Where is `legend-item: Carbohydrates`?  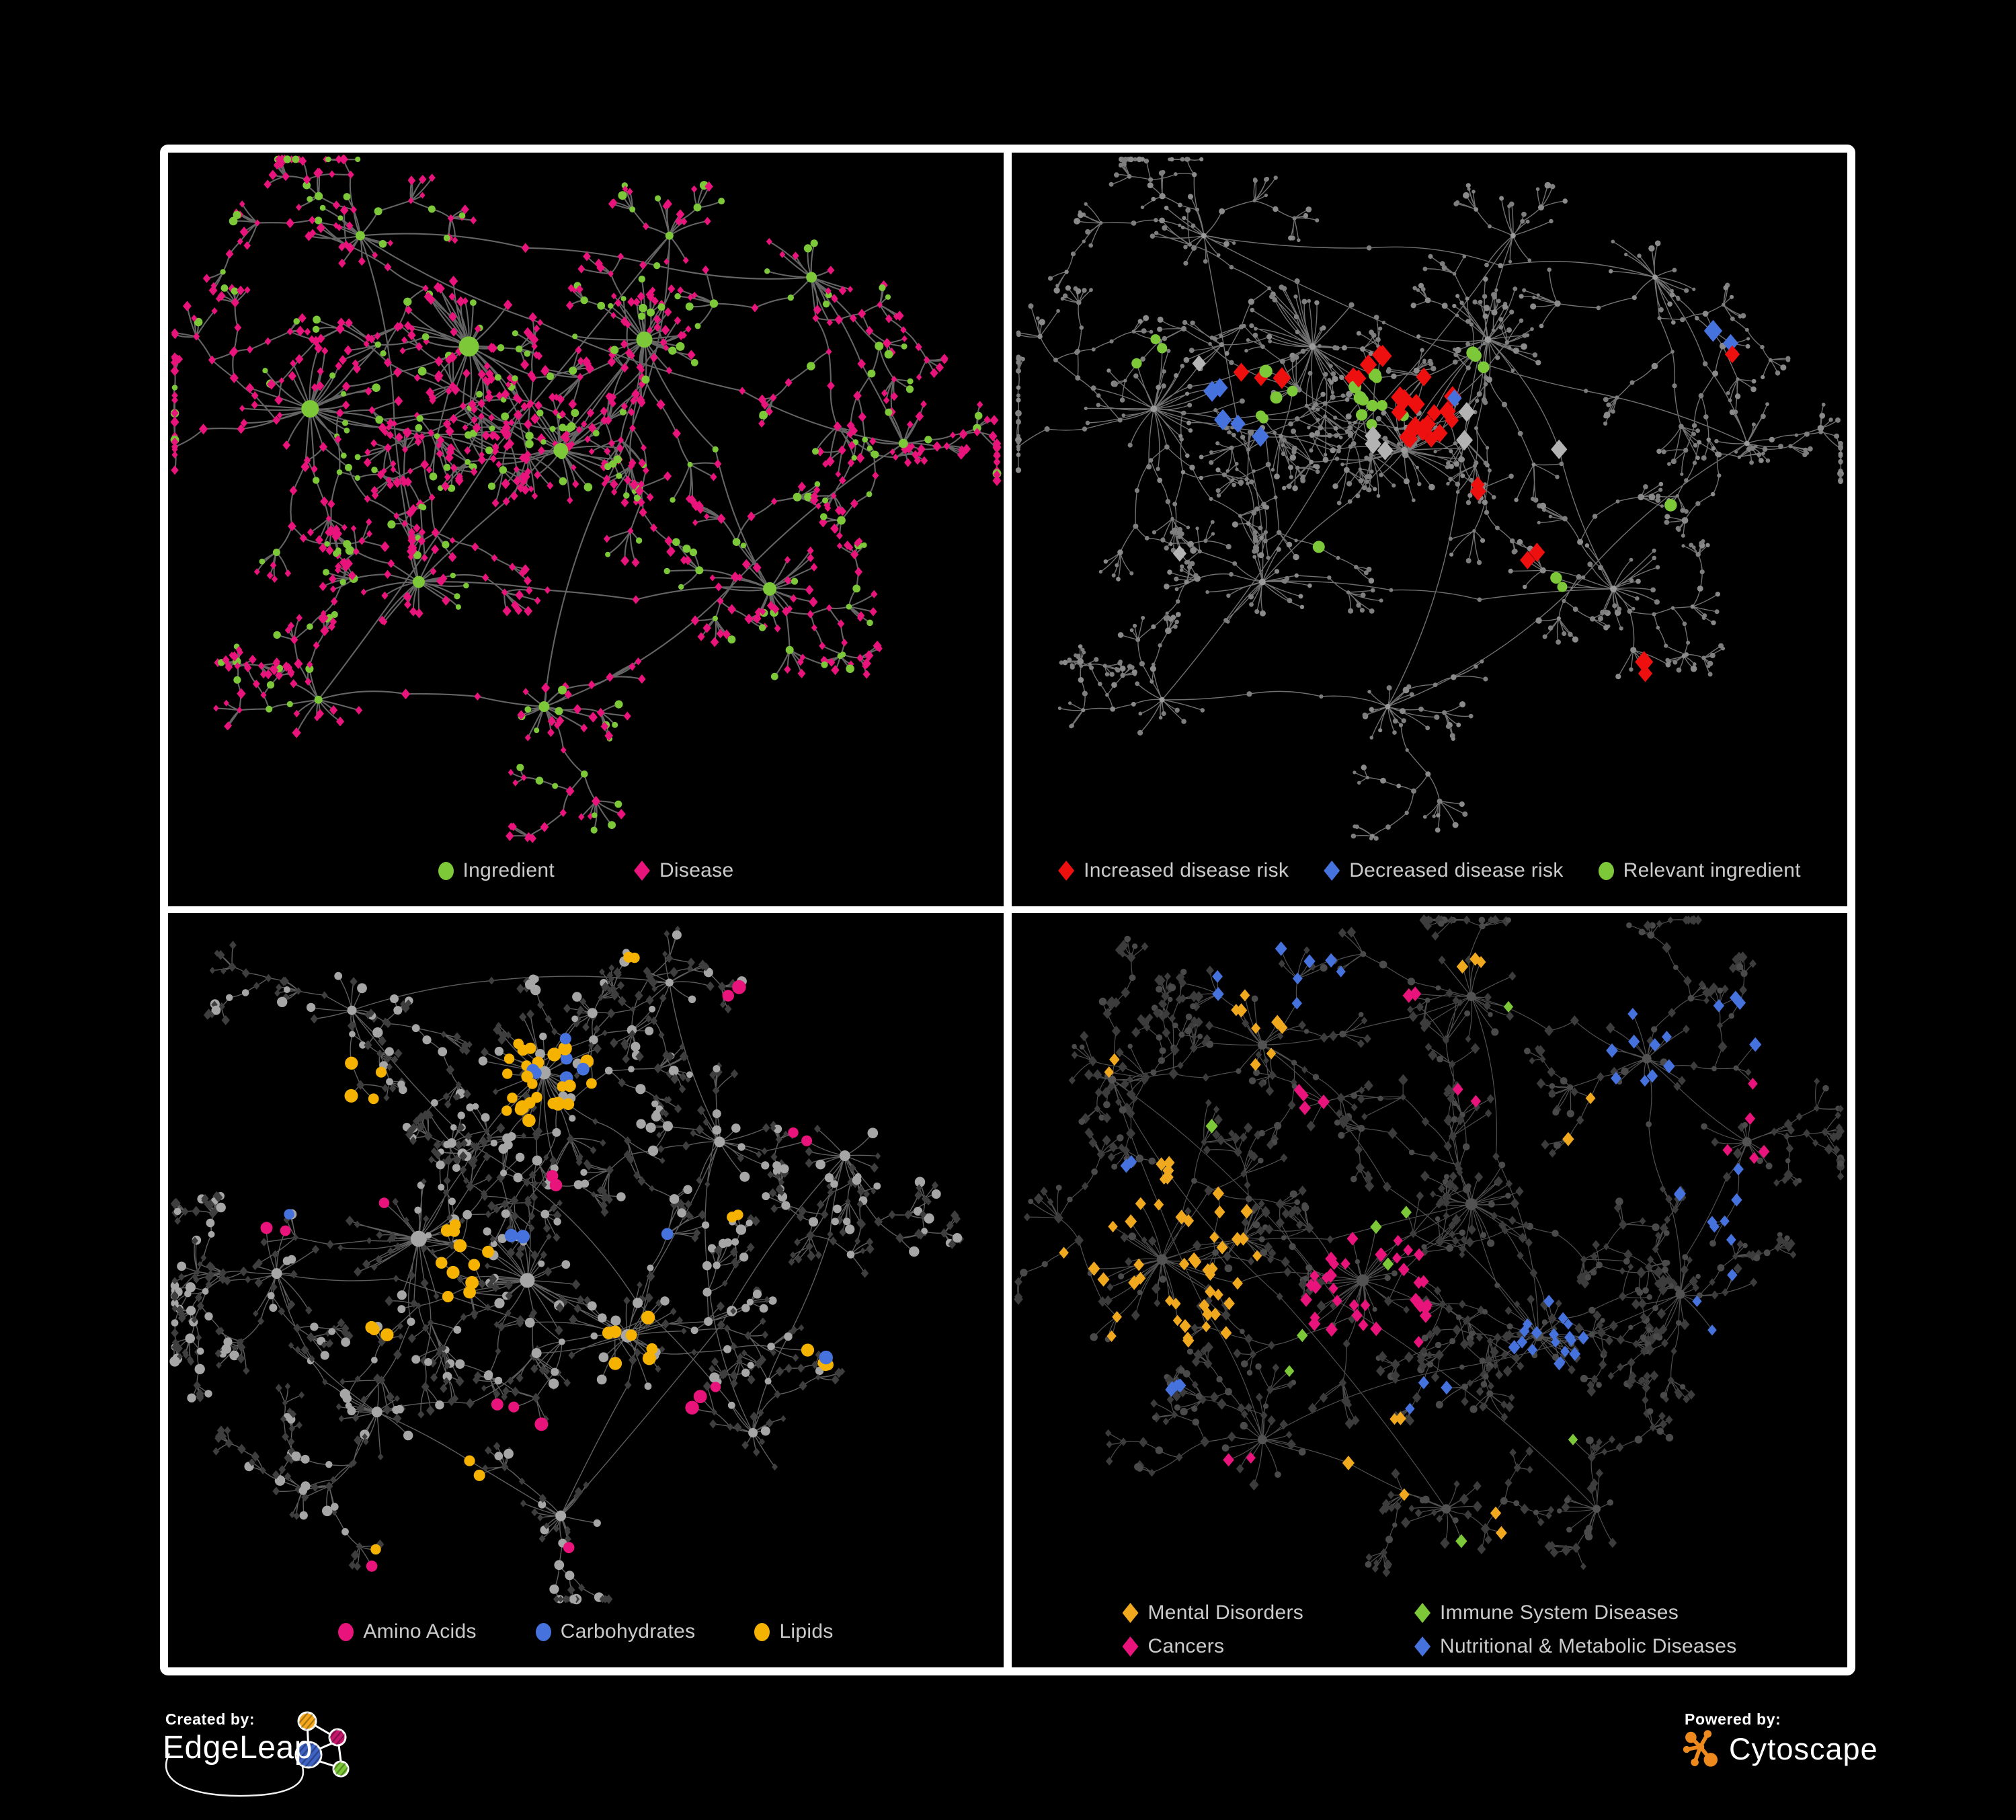
legend-item: Carbohydrates is located at coordinates (615, 1631).